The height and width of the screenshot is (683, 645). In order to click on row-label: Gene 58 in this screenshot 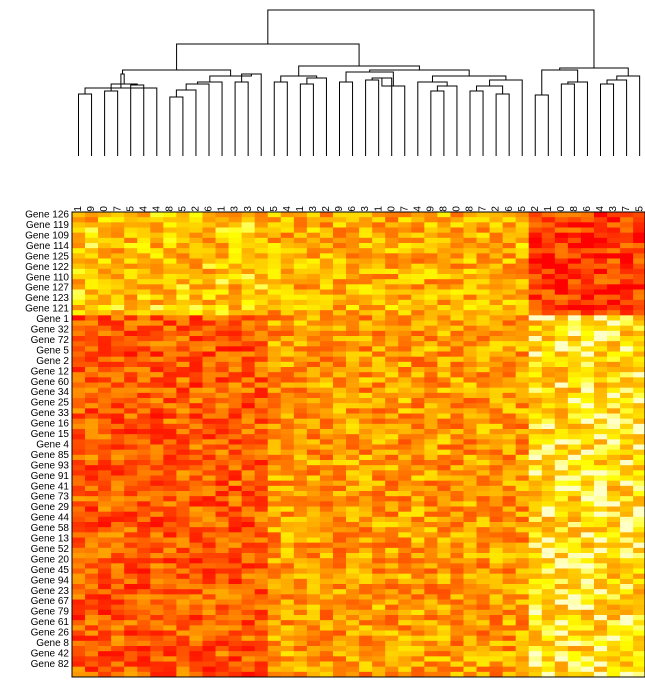, I will do `click(50, 528)`.